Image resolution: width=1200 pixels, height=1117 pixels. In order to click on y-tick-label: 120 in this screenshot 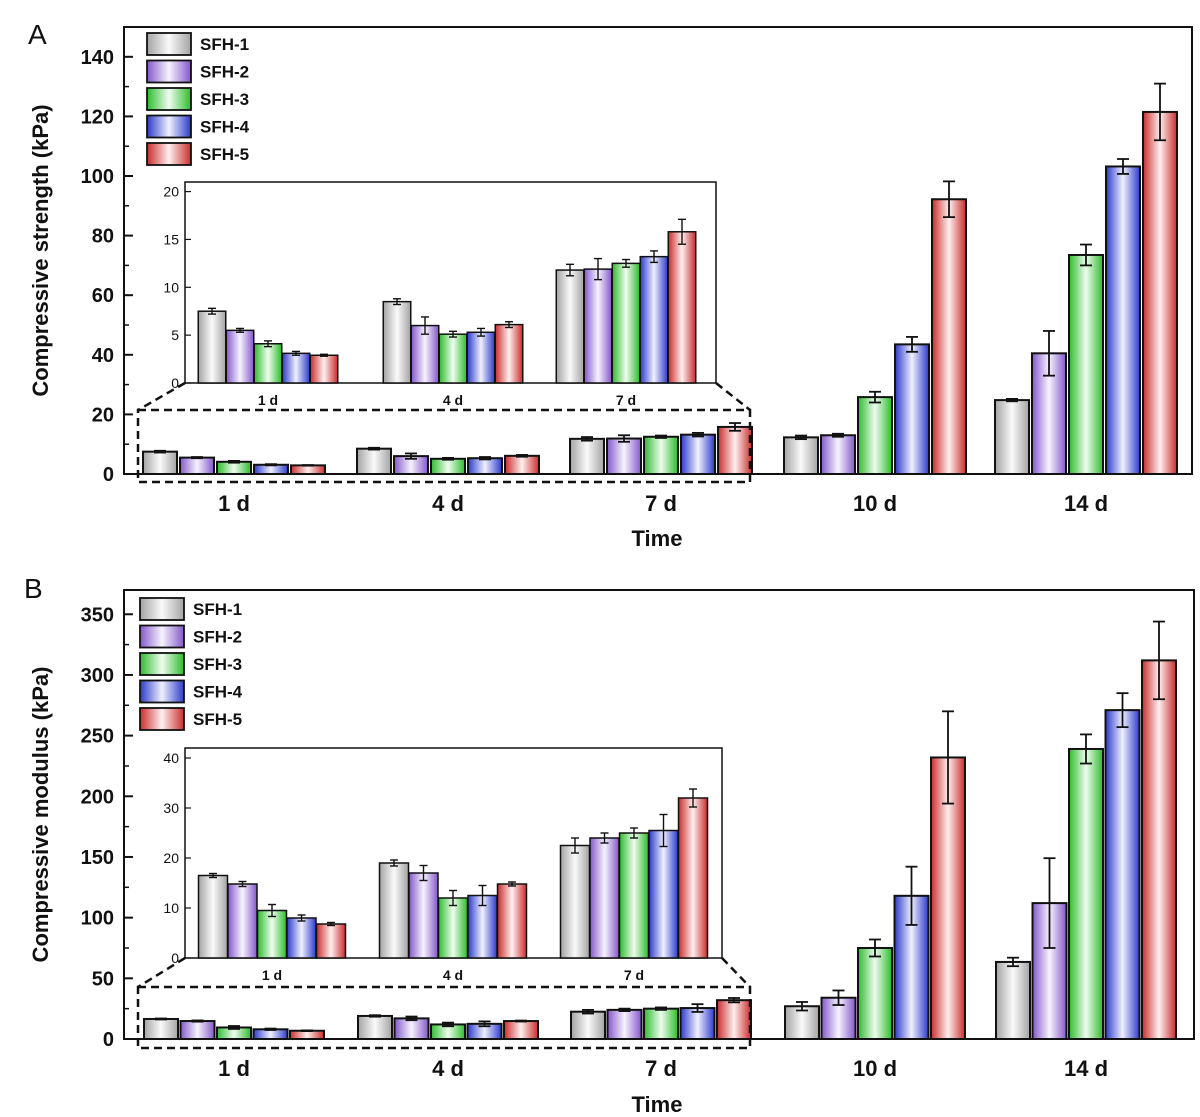, I will do `click(97, 117)`.